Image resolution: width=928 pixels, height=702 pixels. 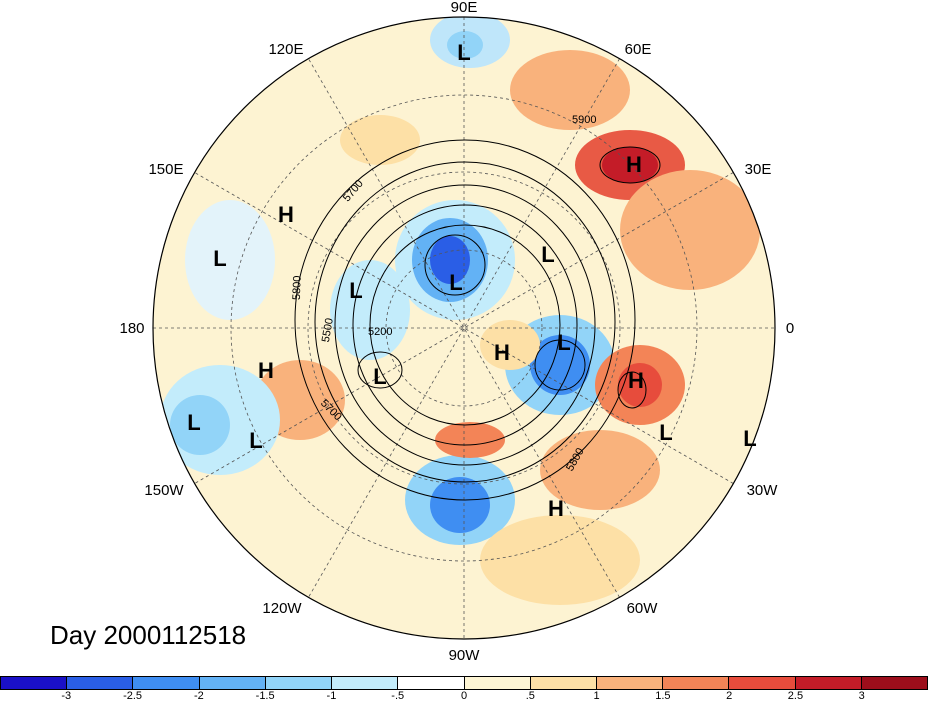 I want to click on lon-label: 150W, so click(x=164, y=490).